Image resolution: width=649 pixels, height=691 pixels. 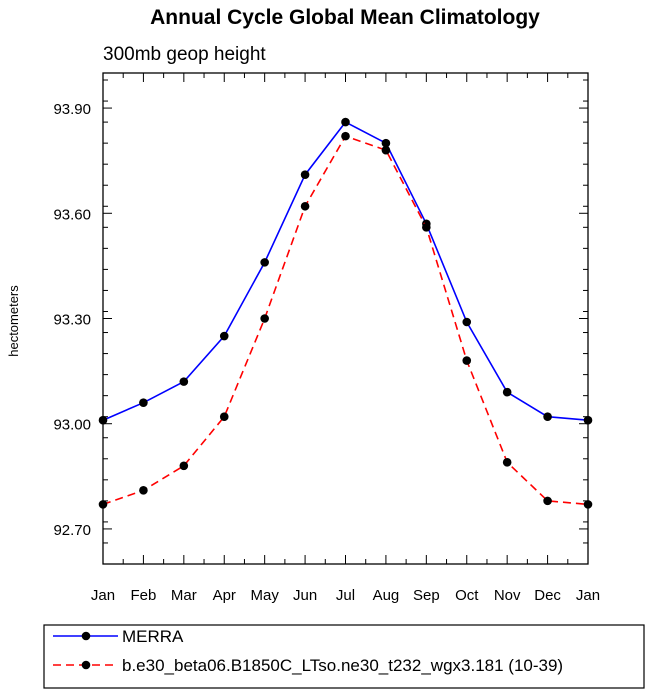 I want to click on x-tick-label: Nov, so click(x=507, y=595).